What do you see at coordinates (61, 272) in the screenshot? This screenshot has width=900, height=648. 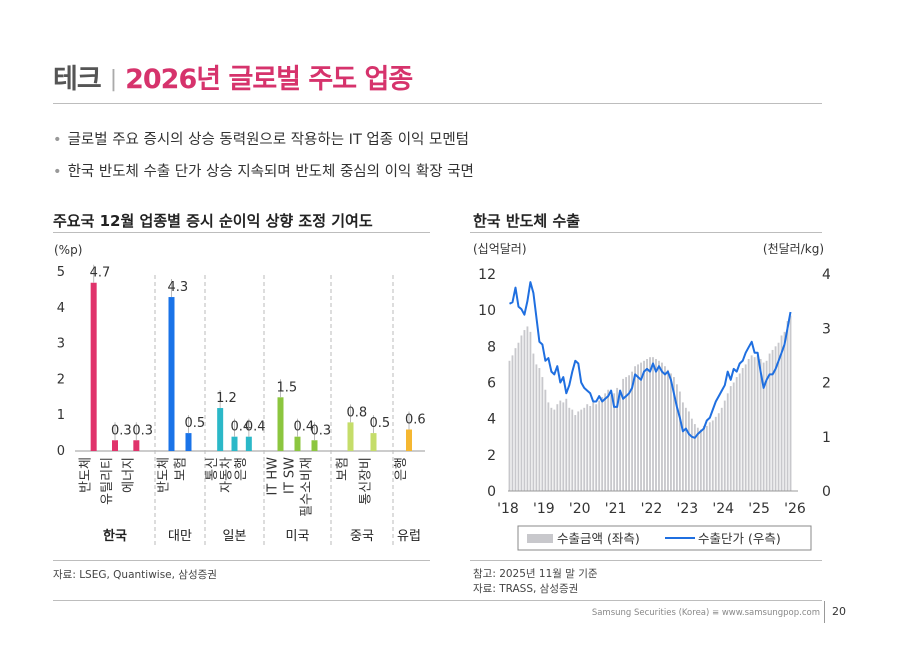 I see `y-tick-label: 5` at bounding box center [61, 272].